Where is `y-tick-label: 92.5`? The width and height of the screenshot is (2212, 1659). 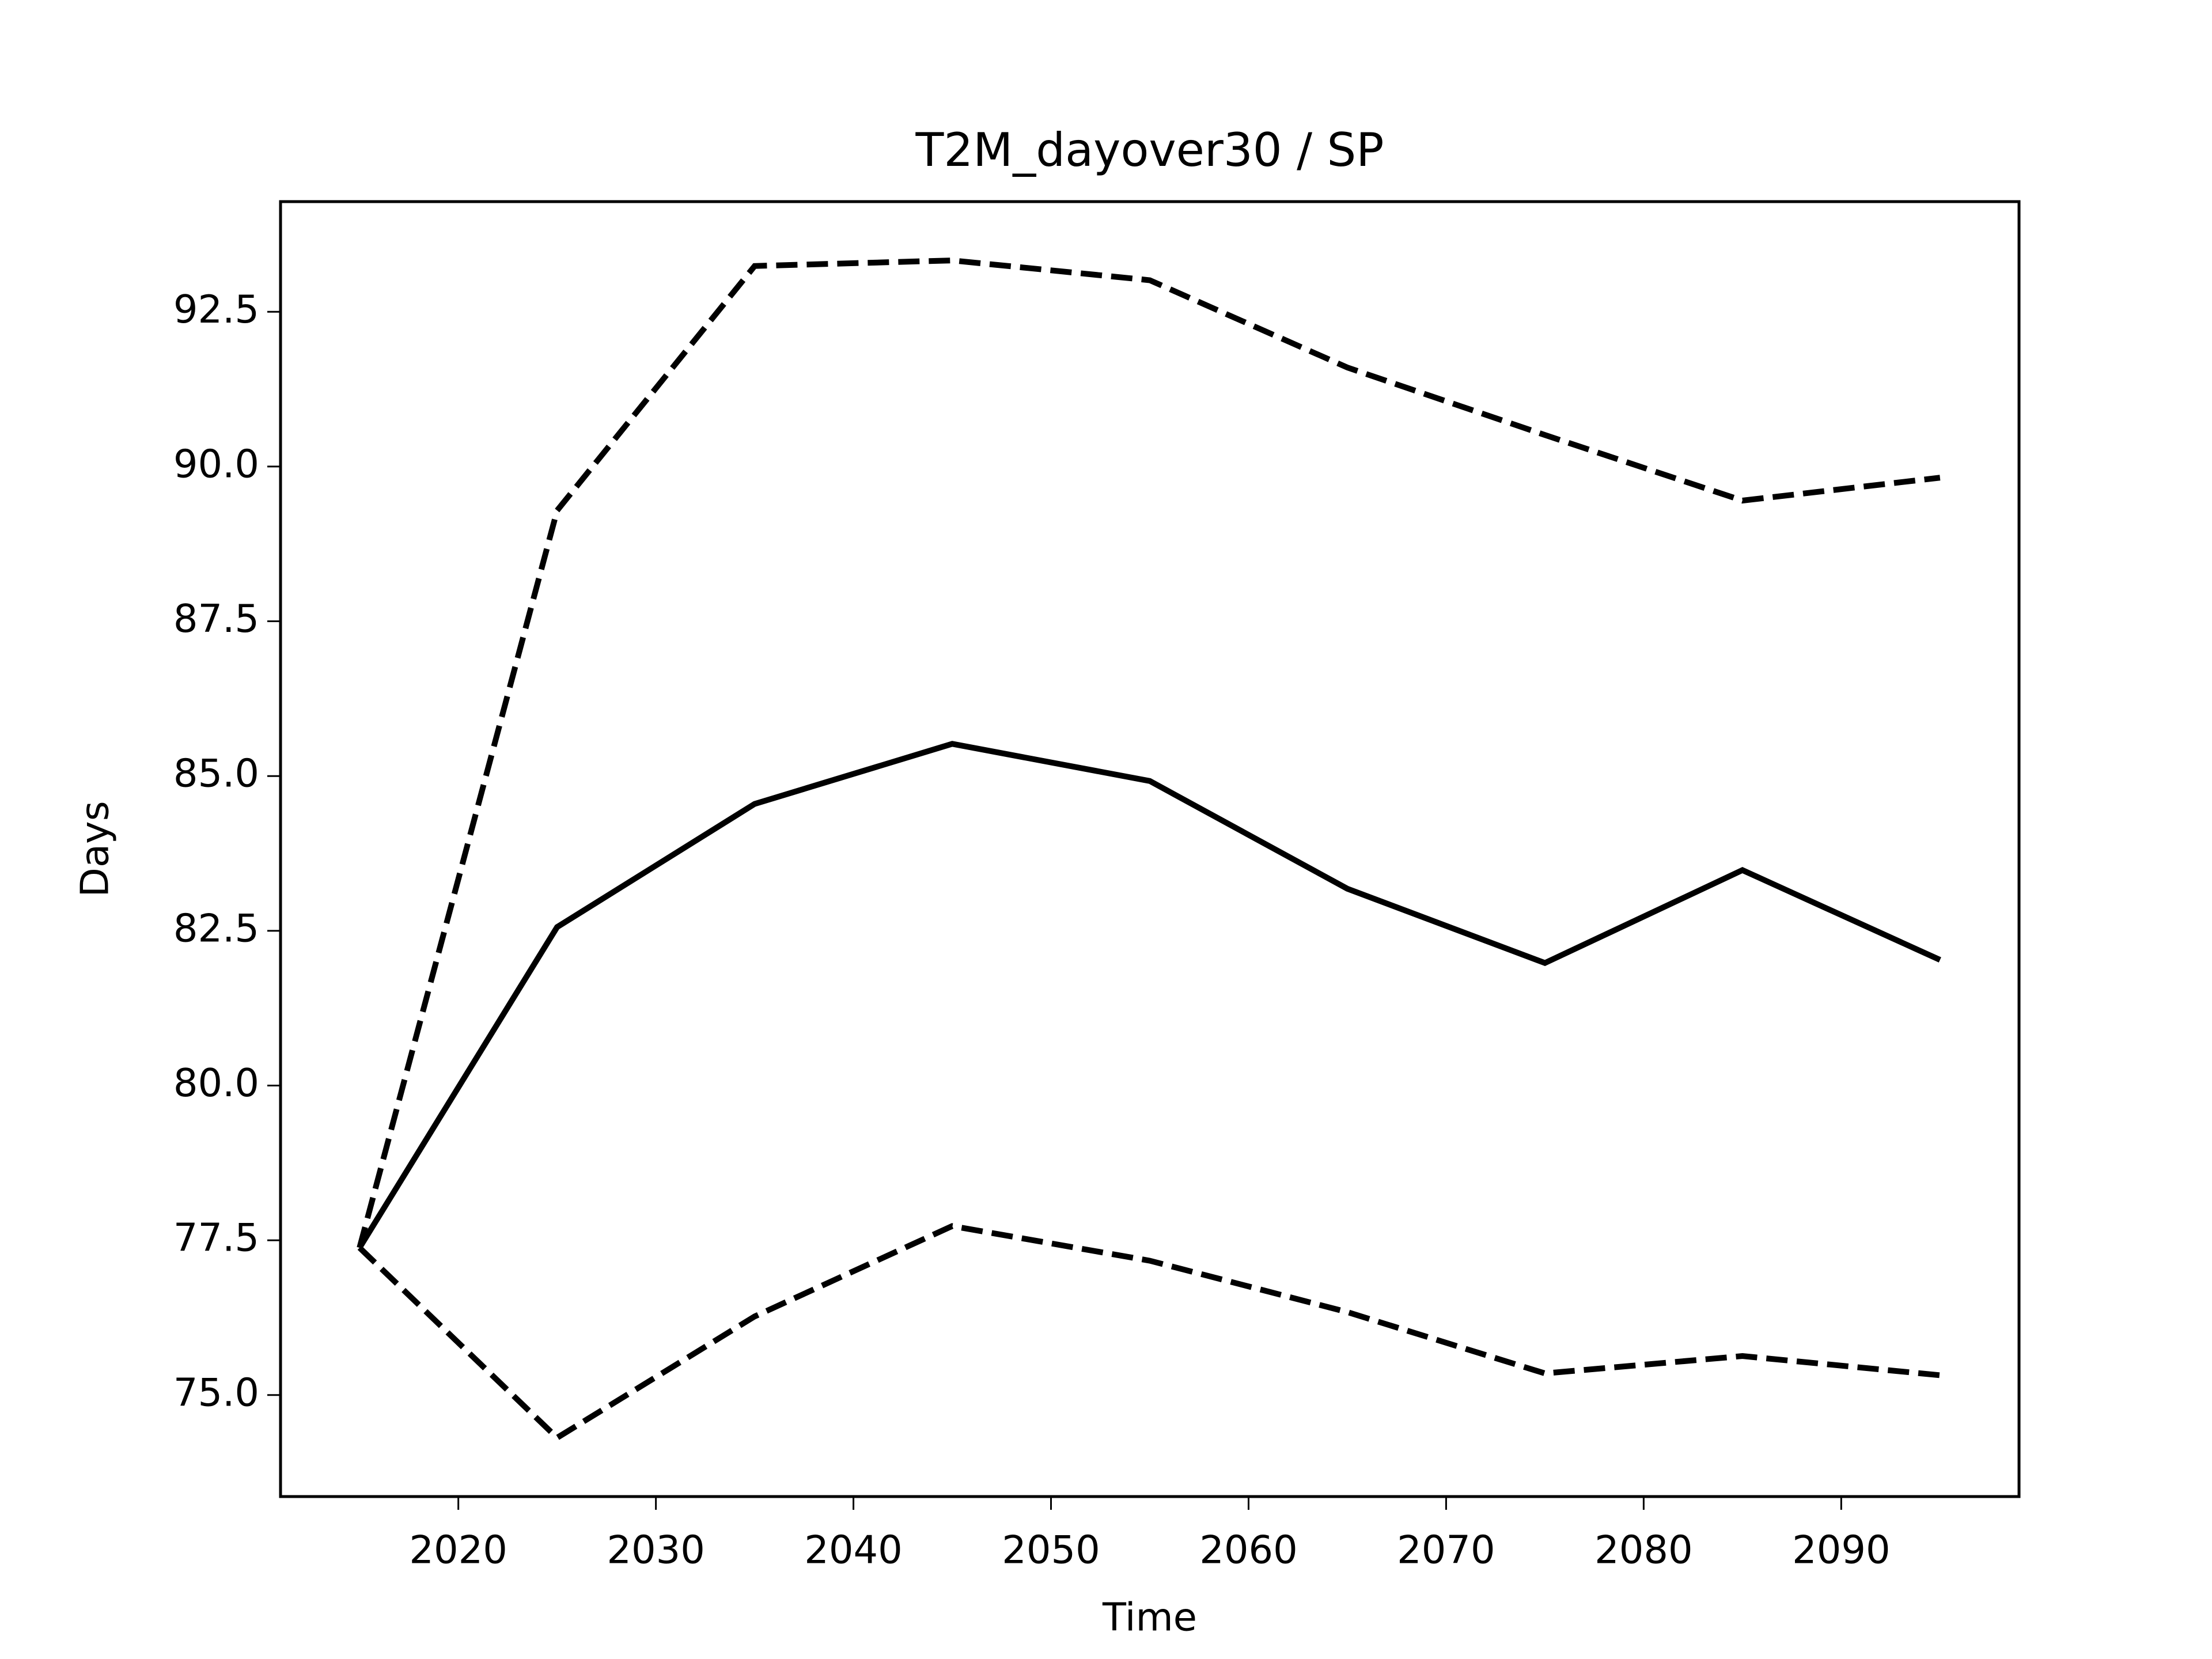
y-tick-label: 92.5 is located at coordinates (216, 309).